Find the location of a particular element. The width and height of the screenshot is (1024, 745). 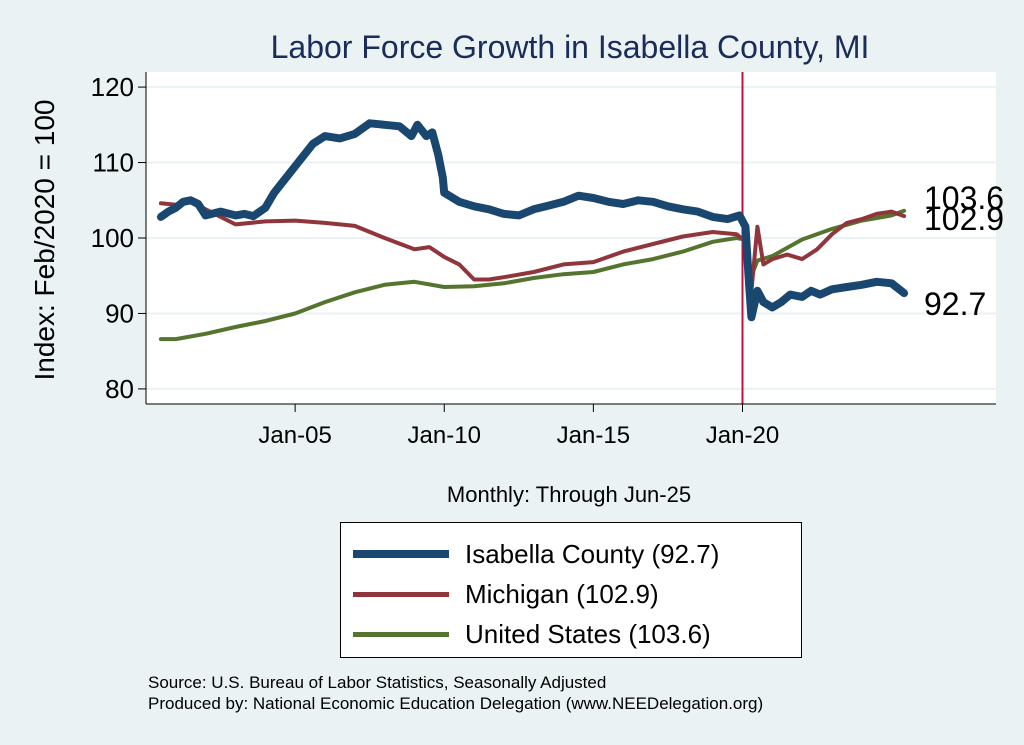

end-label-united-states: 103.6 is located at coordinates (964, 198).